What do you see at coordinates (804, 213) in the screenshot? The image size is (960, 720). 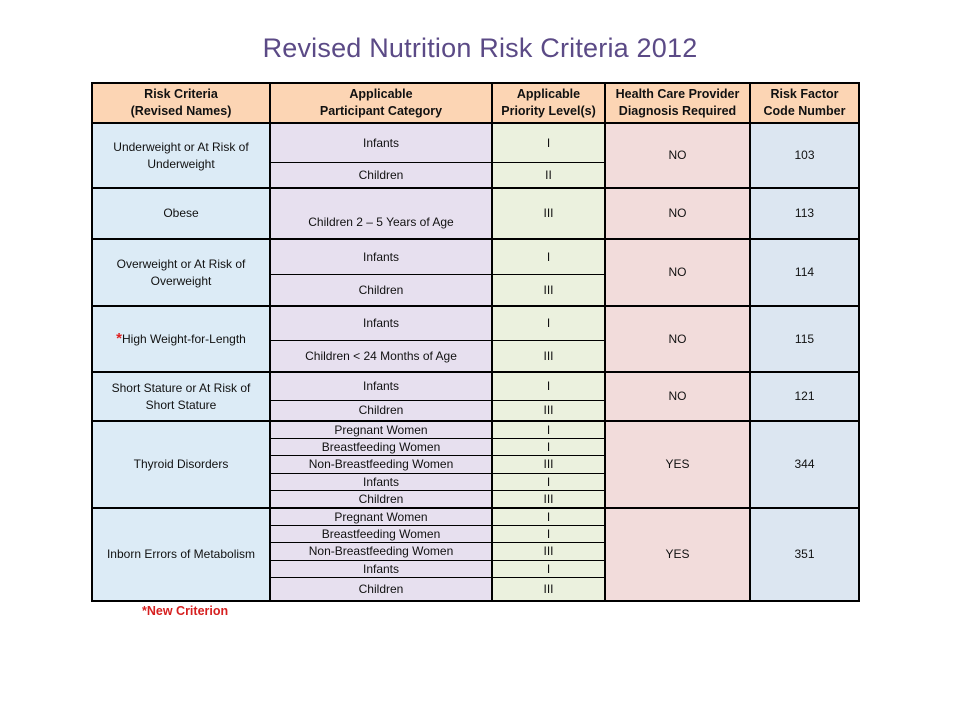 I see `code-number-cell: 113` at bounding box center [804, 213].